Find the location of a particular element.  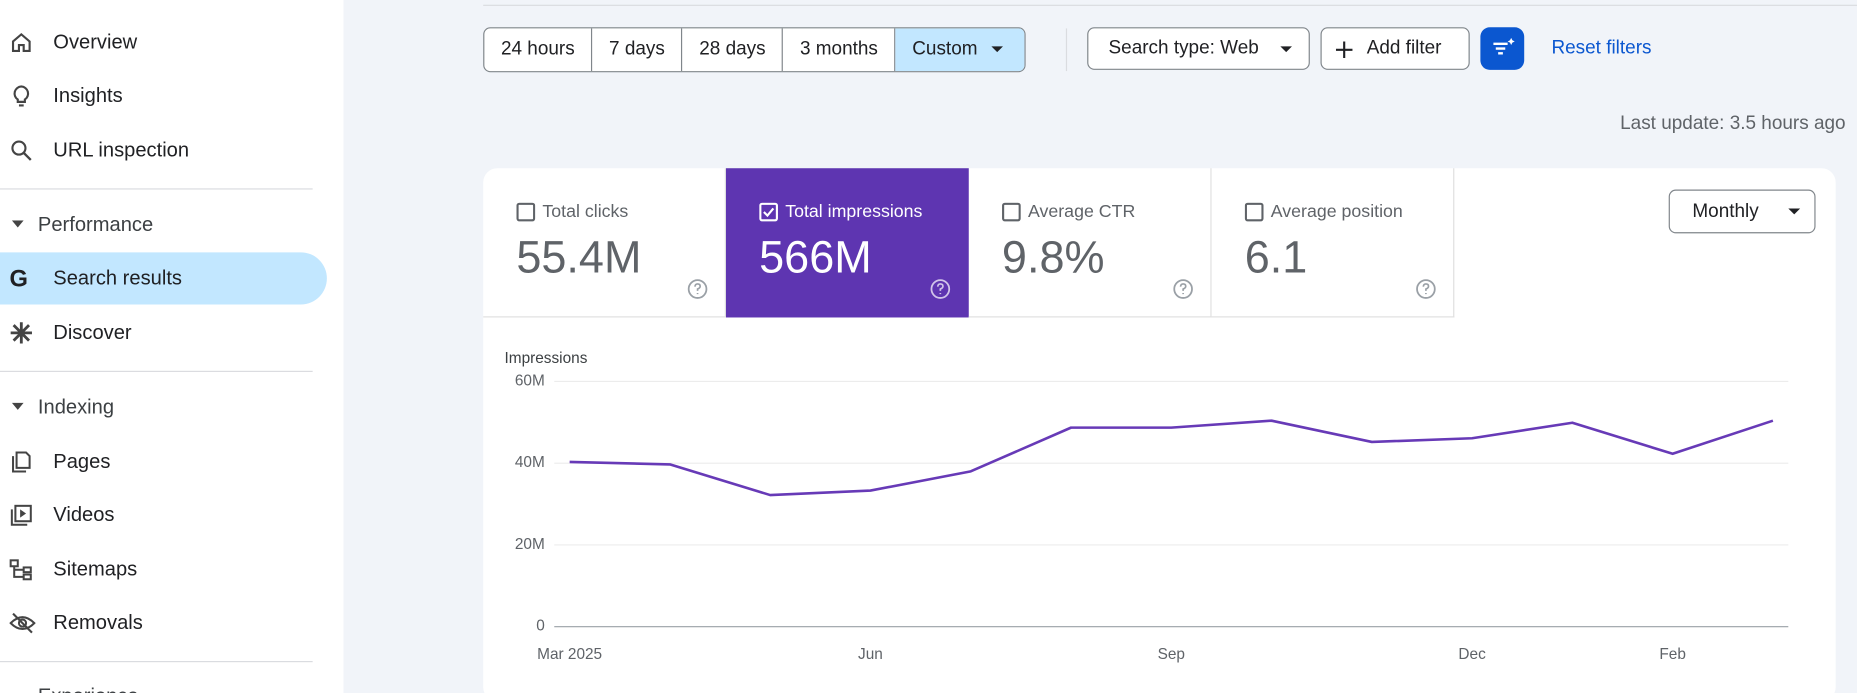

metric-label: Average position is located at coordinates (1336, 211).